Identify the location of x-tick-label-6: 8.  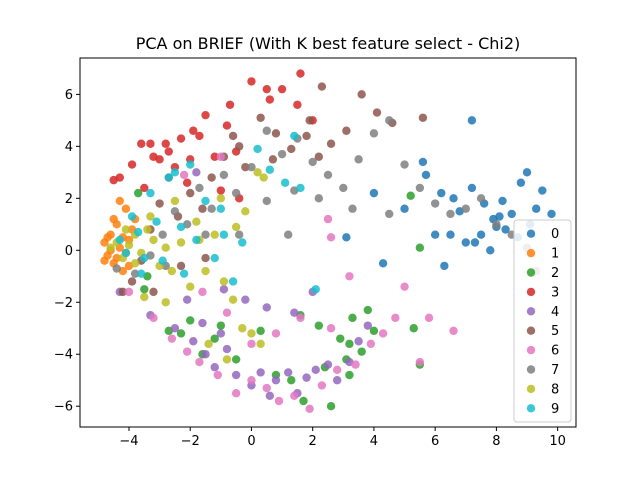
(496, 441).